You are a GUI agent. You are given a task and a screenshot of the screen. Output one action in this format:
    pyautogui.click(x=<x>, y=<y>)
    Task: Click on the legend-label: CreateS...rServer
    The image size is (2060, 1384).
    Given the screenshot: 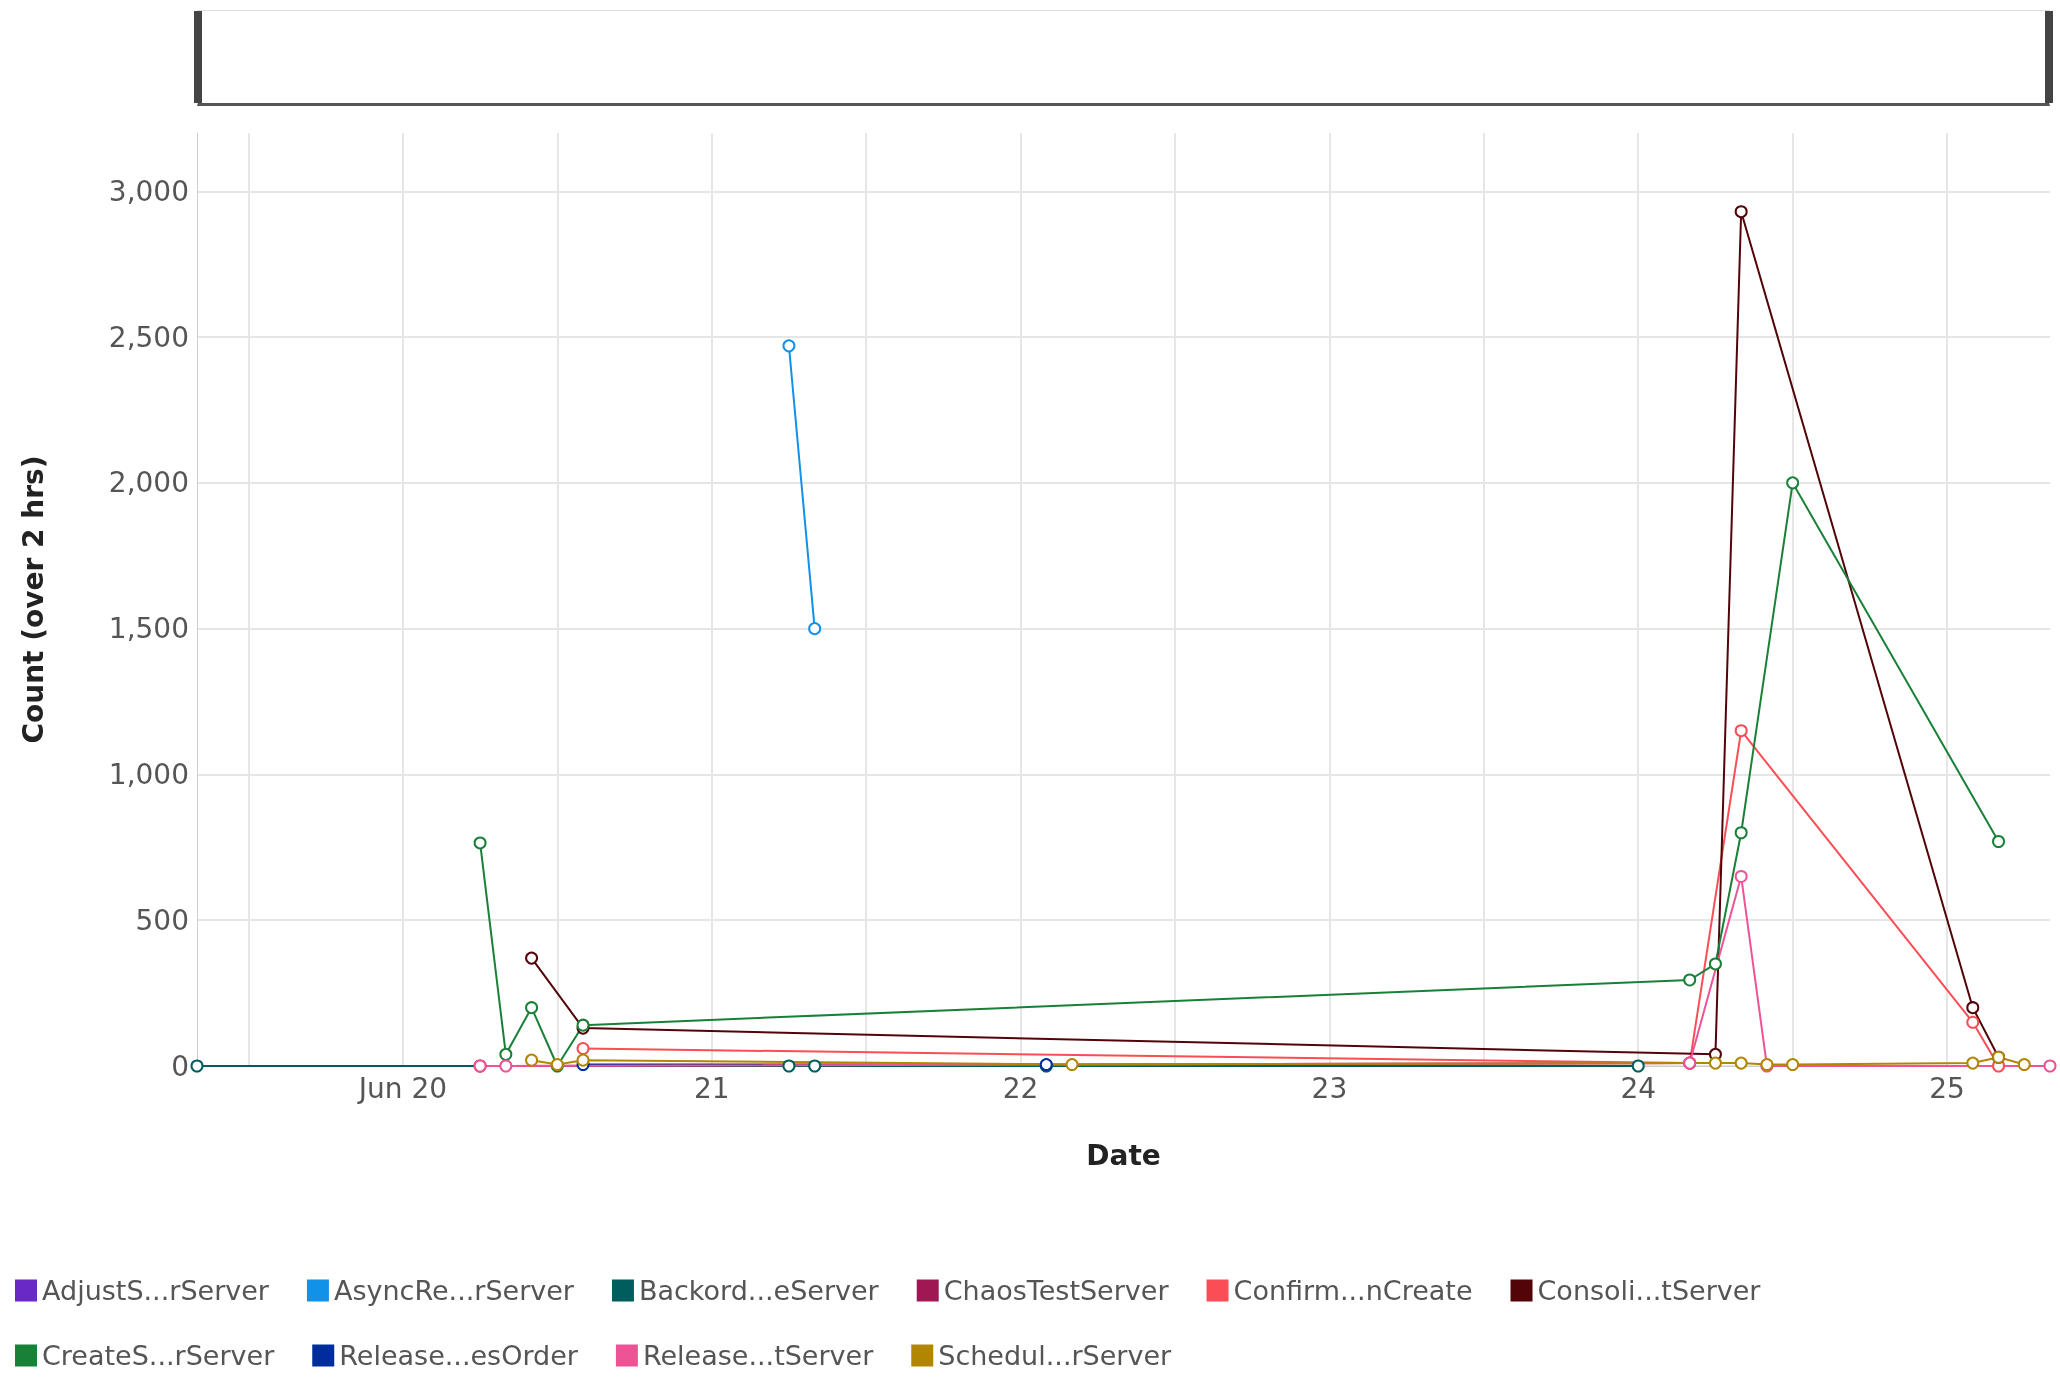 What is the action you would take?
    pyautogui.click(x=159, y=1355)
    